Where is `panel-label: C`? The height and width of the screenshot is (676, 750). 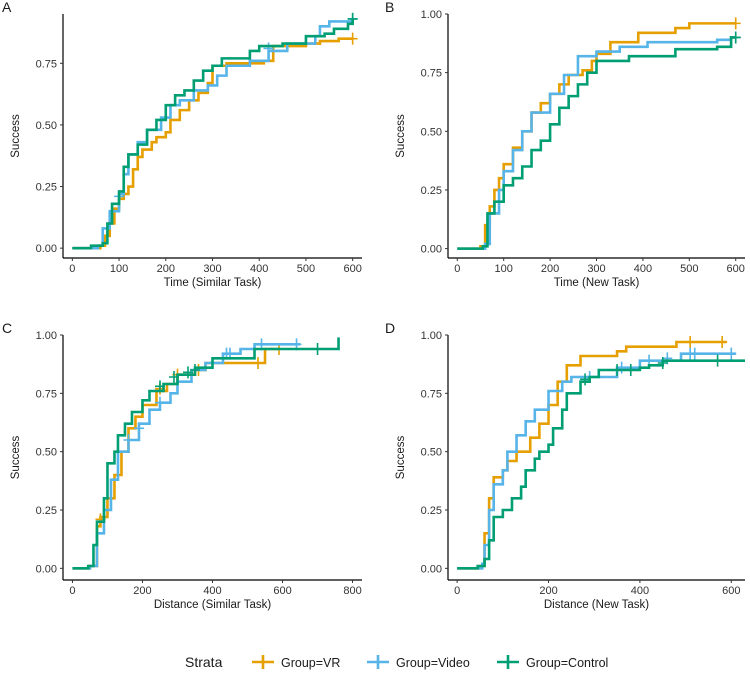 panel-label: C is located at coordinates (7, 328).